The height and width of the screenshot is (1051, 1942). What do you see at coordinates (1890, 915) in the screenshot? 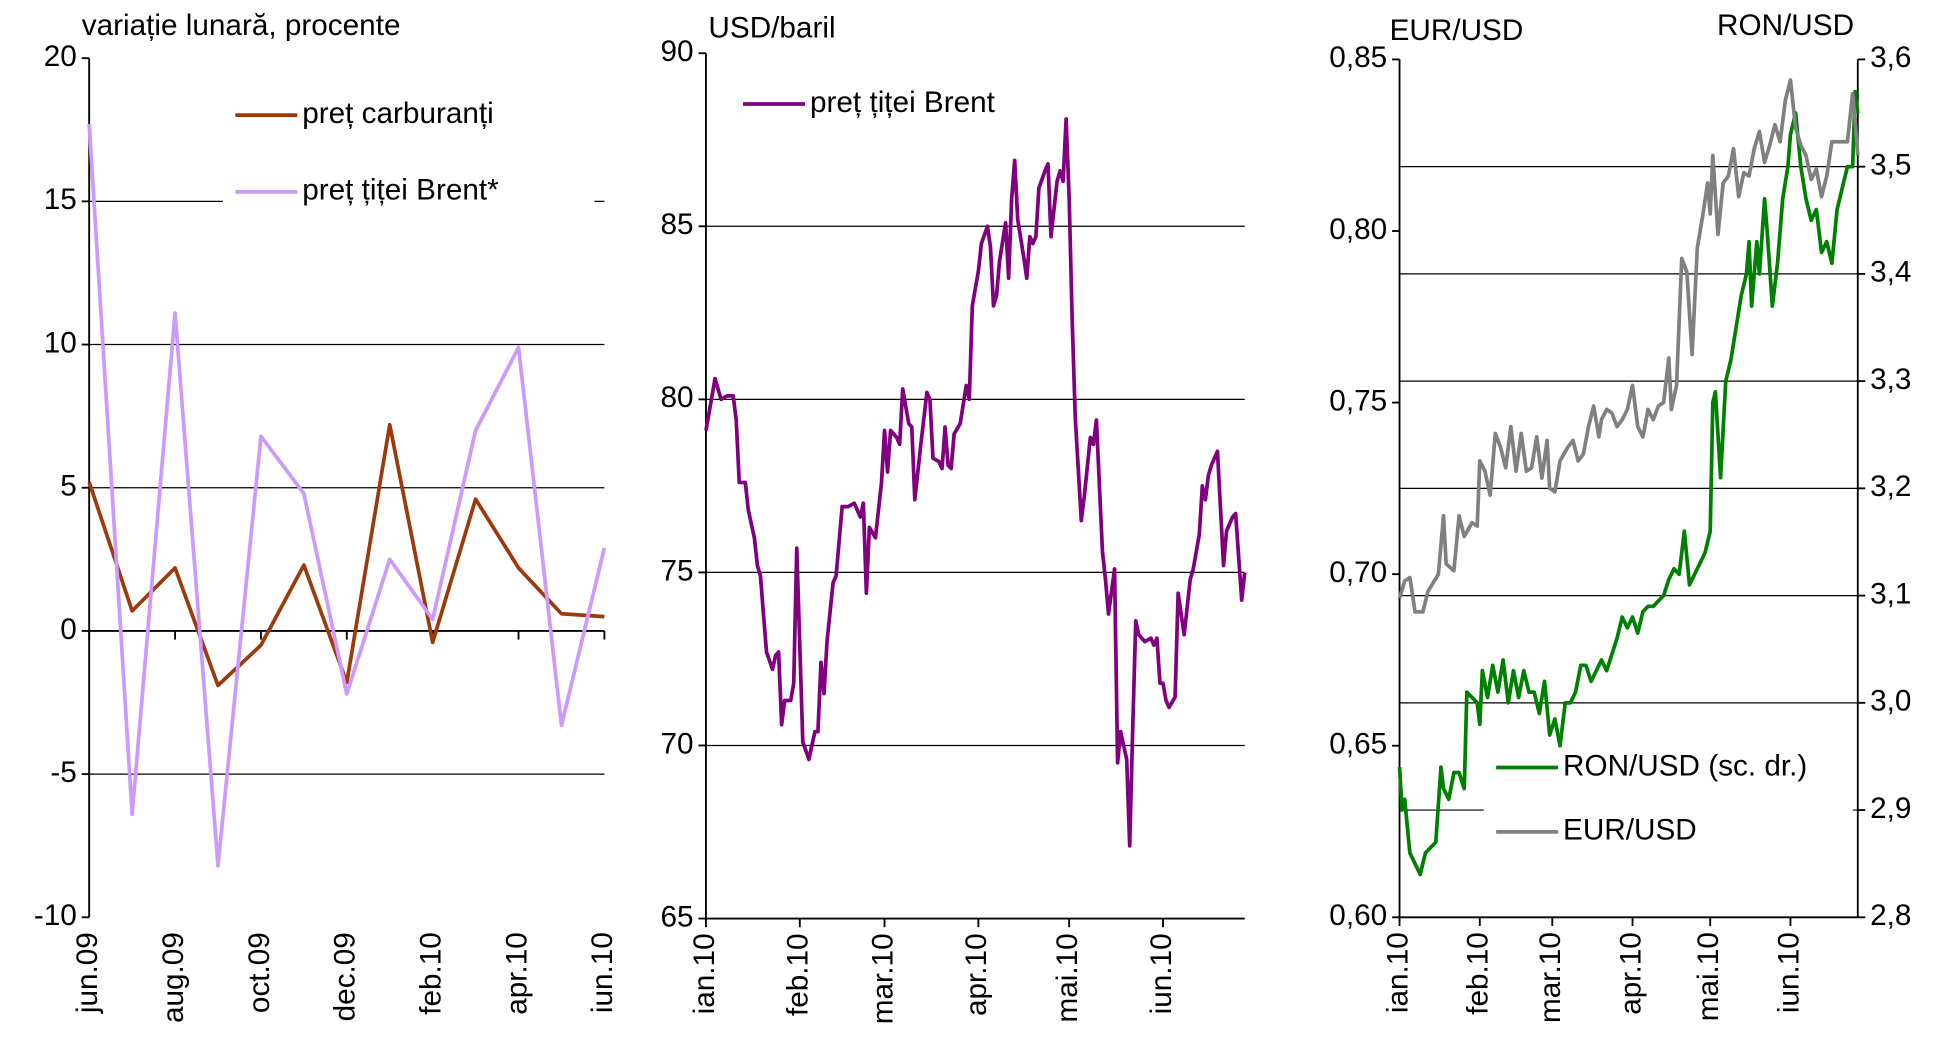
I see `y2-tick-label: 2,8` at bounding box center [1890, 915].